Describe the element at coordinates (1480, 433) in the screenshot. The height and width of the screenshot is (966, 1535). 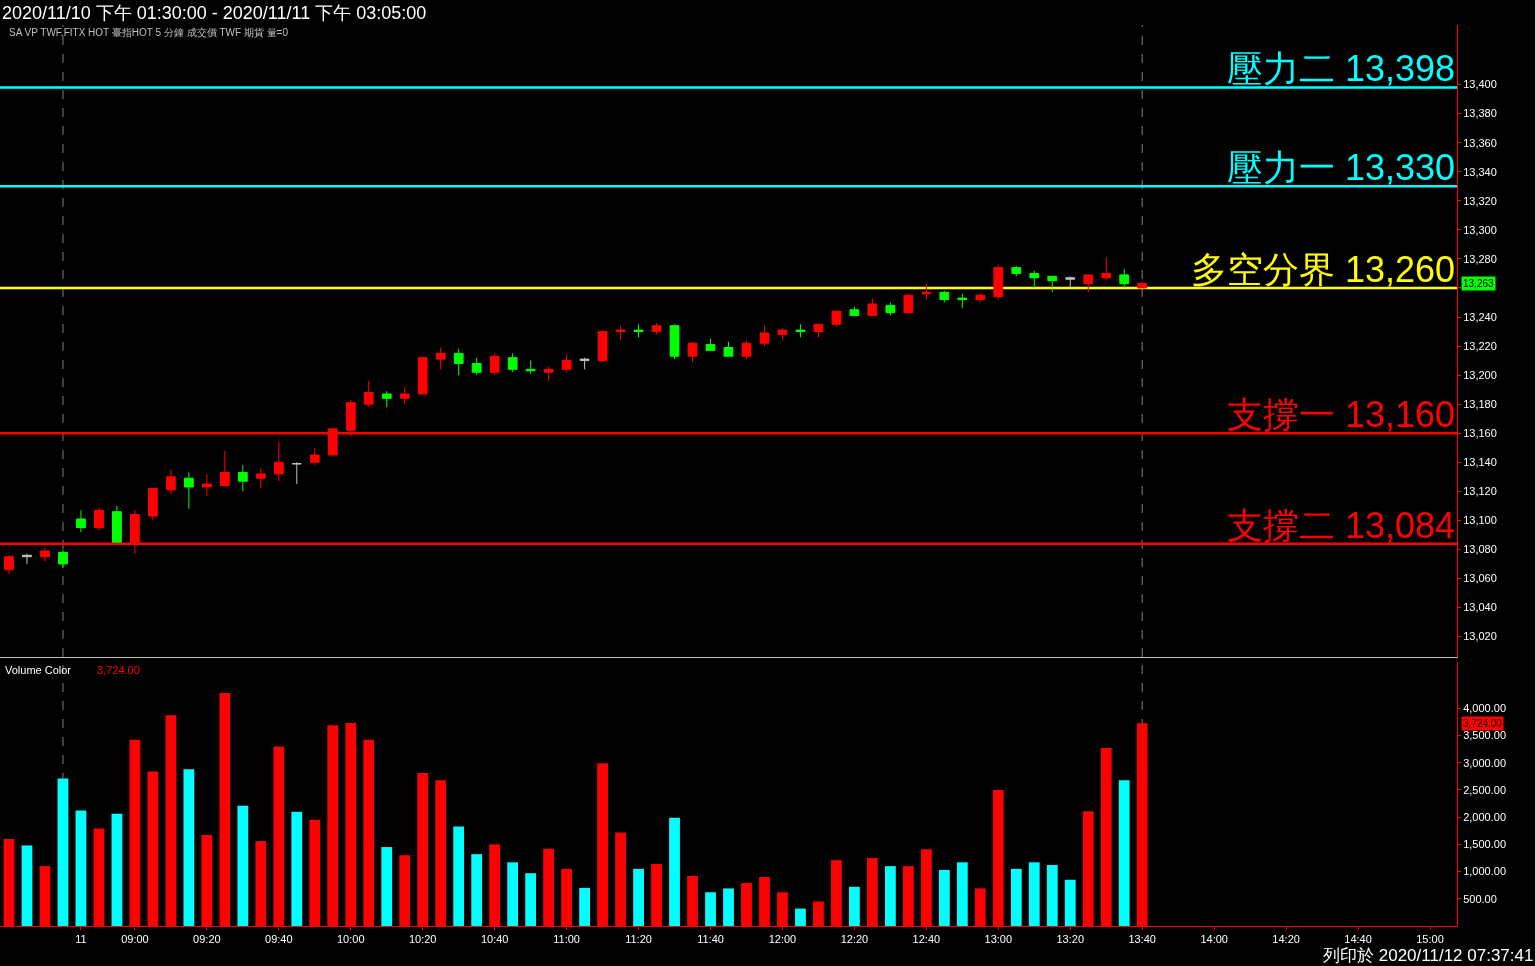
I see `y-tick-label: 13,160` at that location.